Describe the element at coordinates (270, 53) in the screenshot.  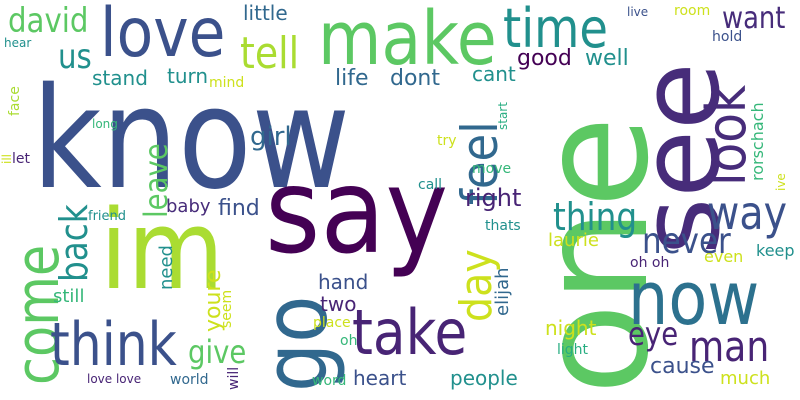
I see `word-tell: tell` at that location.